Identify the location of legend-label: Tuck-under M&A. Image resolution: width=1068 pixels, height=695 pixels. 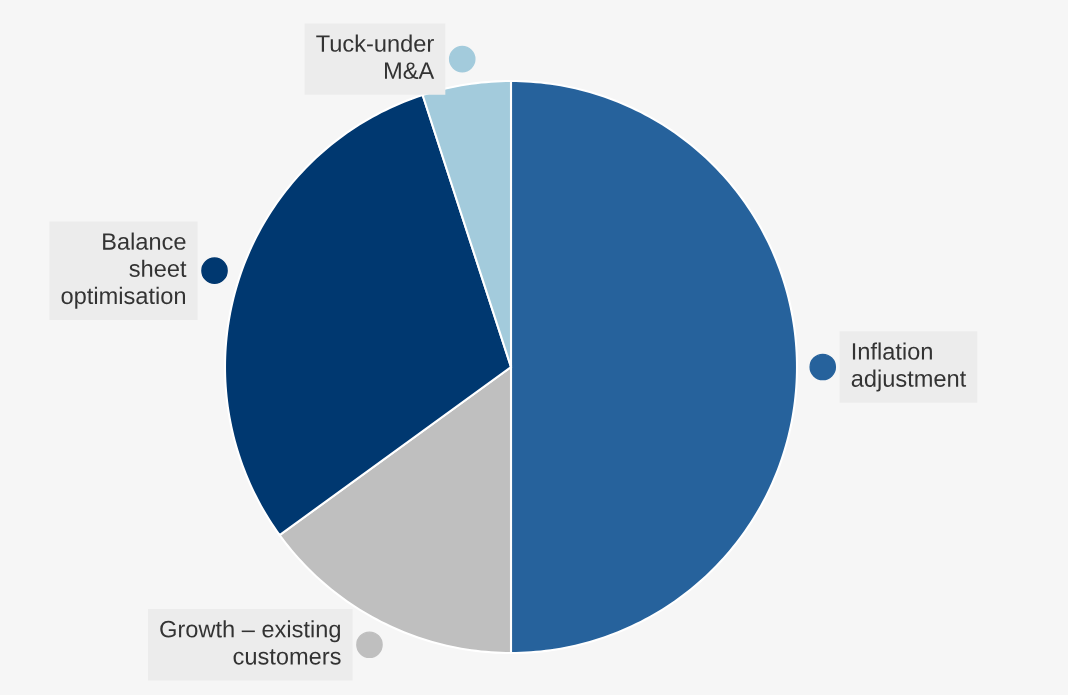
(375, 57).